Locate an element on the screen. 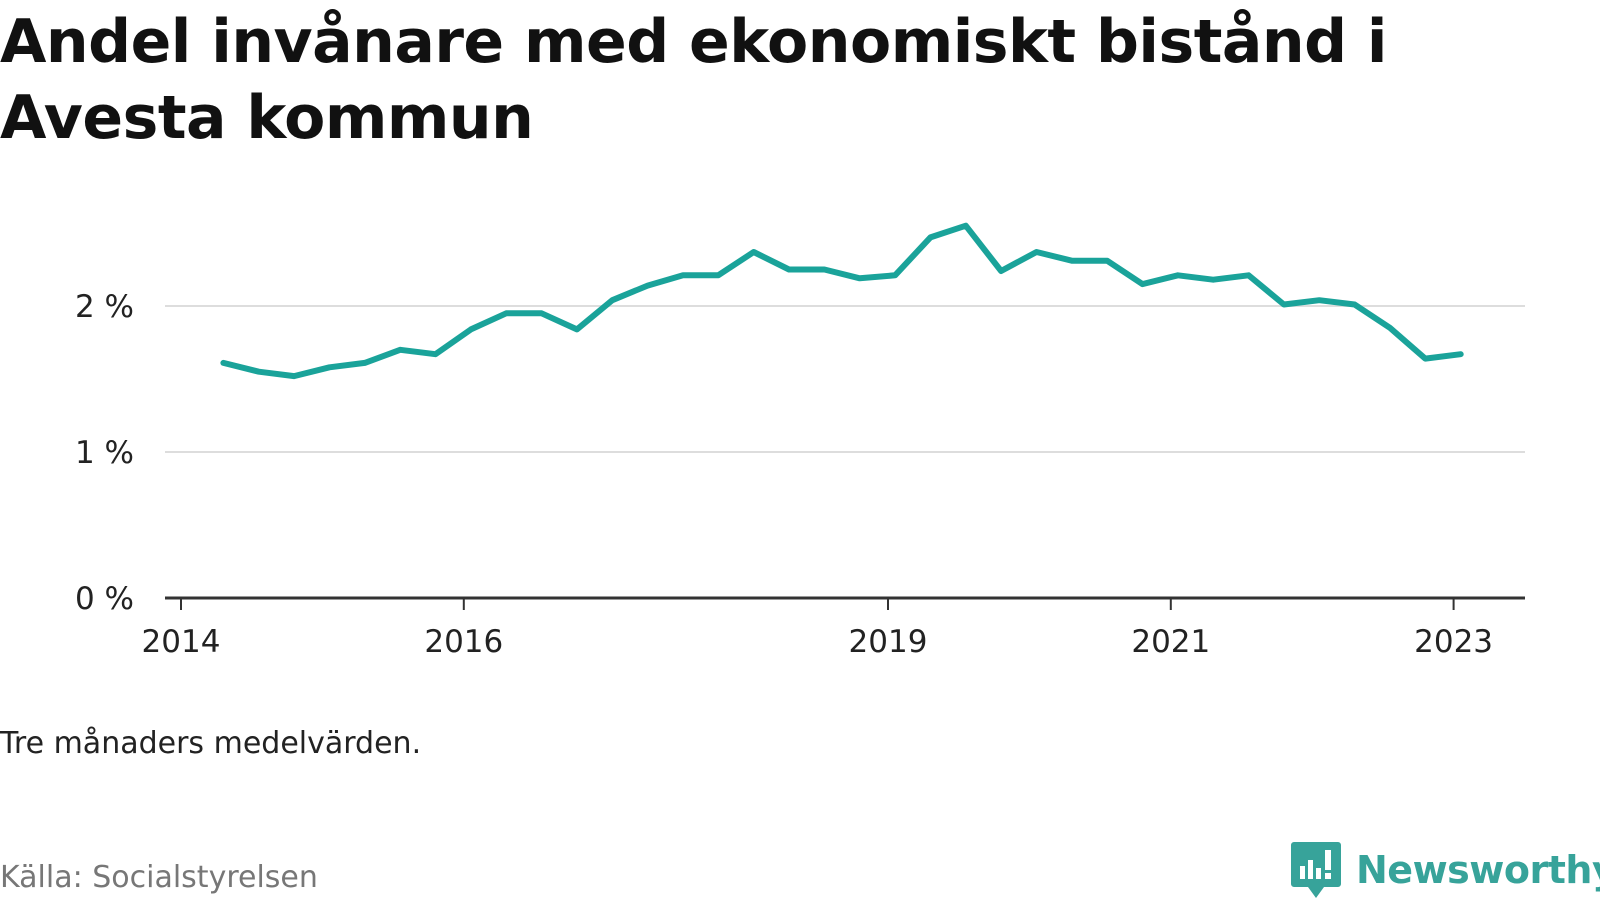 Image resolution: width=1600 pixels, height=900 pixels. x-axis-ticks: 2014 2016 2019 2021 2023 is located at coordinates (817, 629).